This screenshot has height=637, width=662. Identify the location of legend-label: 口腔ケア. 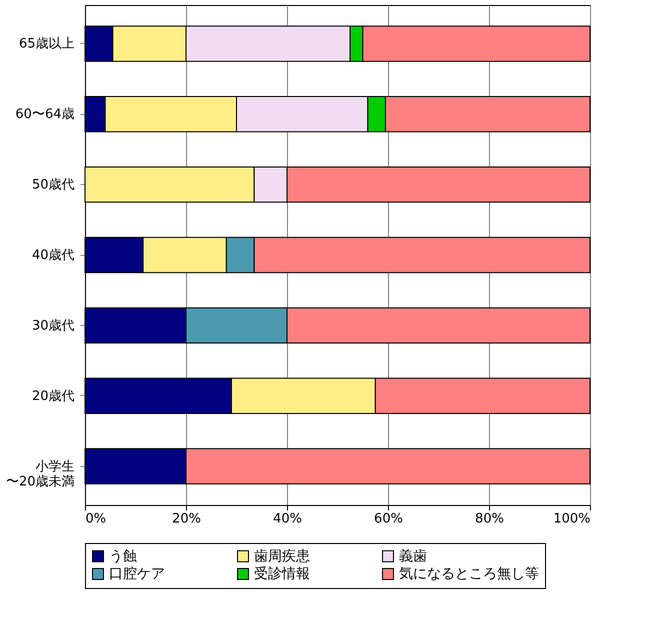
(137, 574).